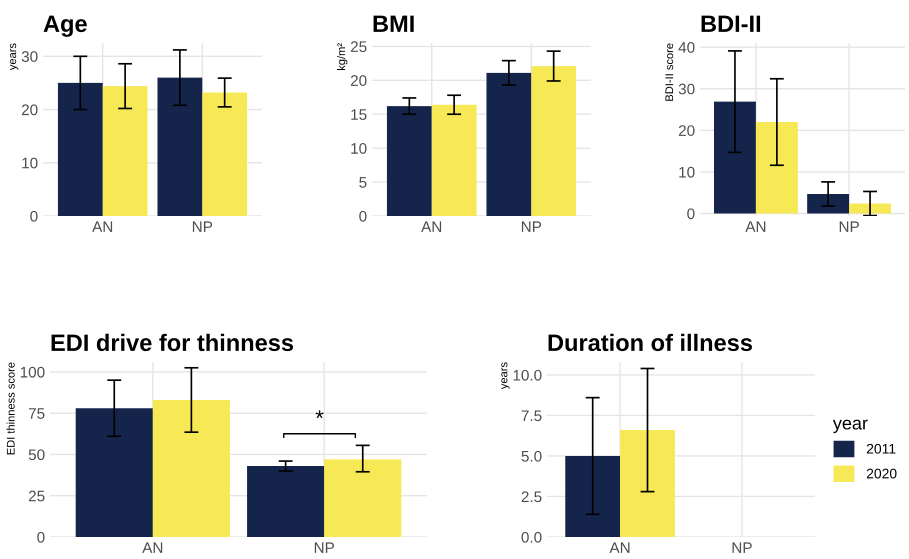 The width and height of the screenshot is (909, 559). I want to click on y-tick-label: 100, so click(32, 372).